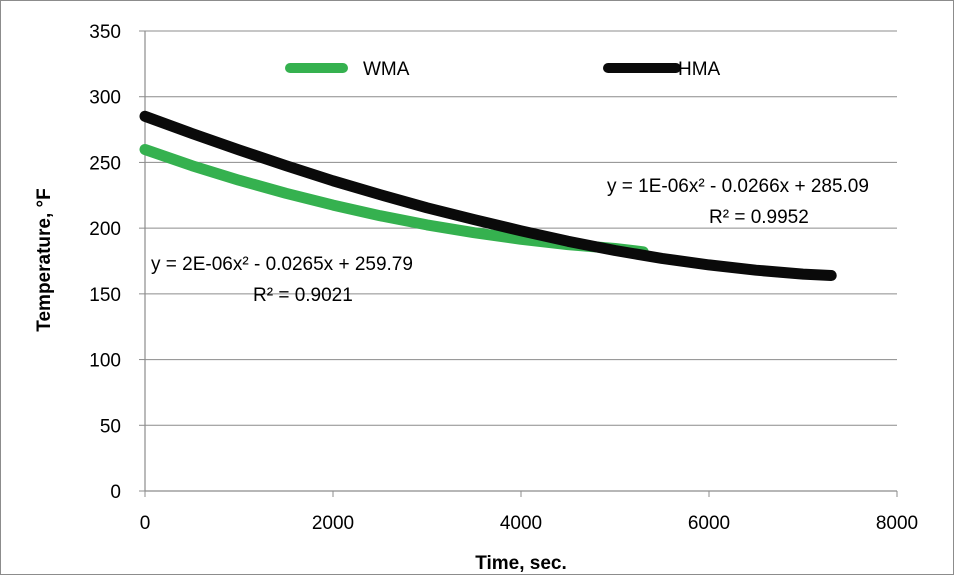 This screenshot has width=954, height=575. What do you see at coordinates (105, 361) in the screenshot?
I see `y-tick-label: 100` at bounding box center [105, 361].